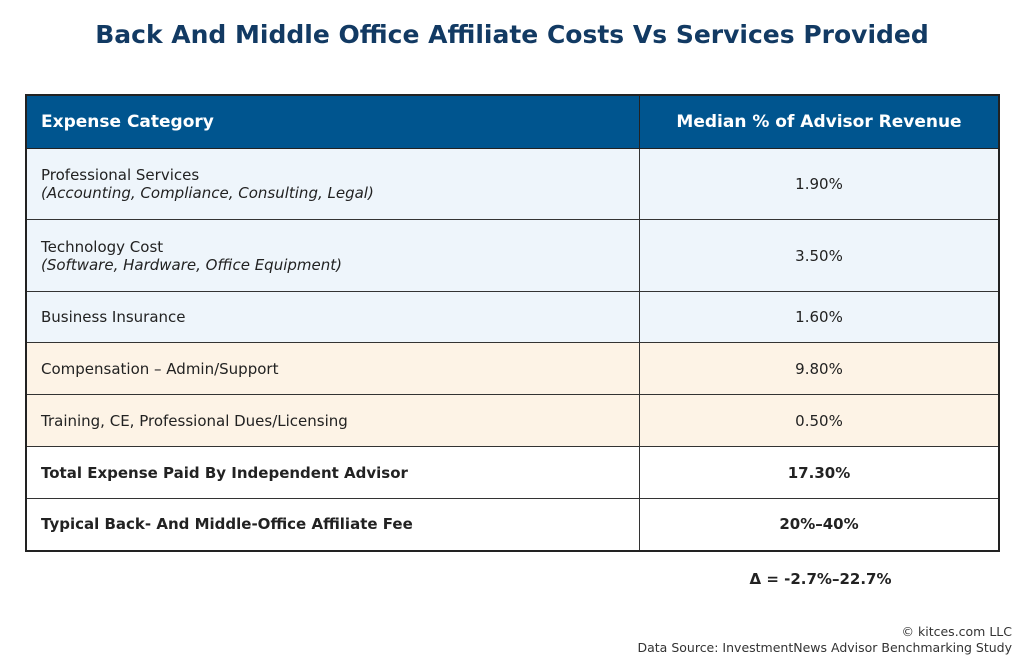 Image resolution: width=1024 pixels, height=664 pixels. I want to click on value-cell: 1.90%, so click(819, 184).